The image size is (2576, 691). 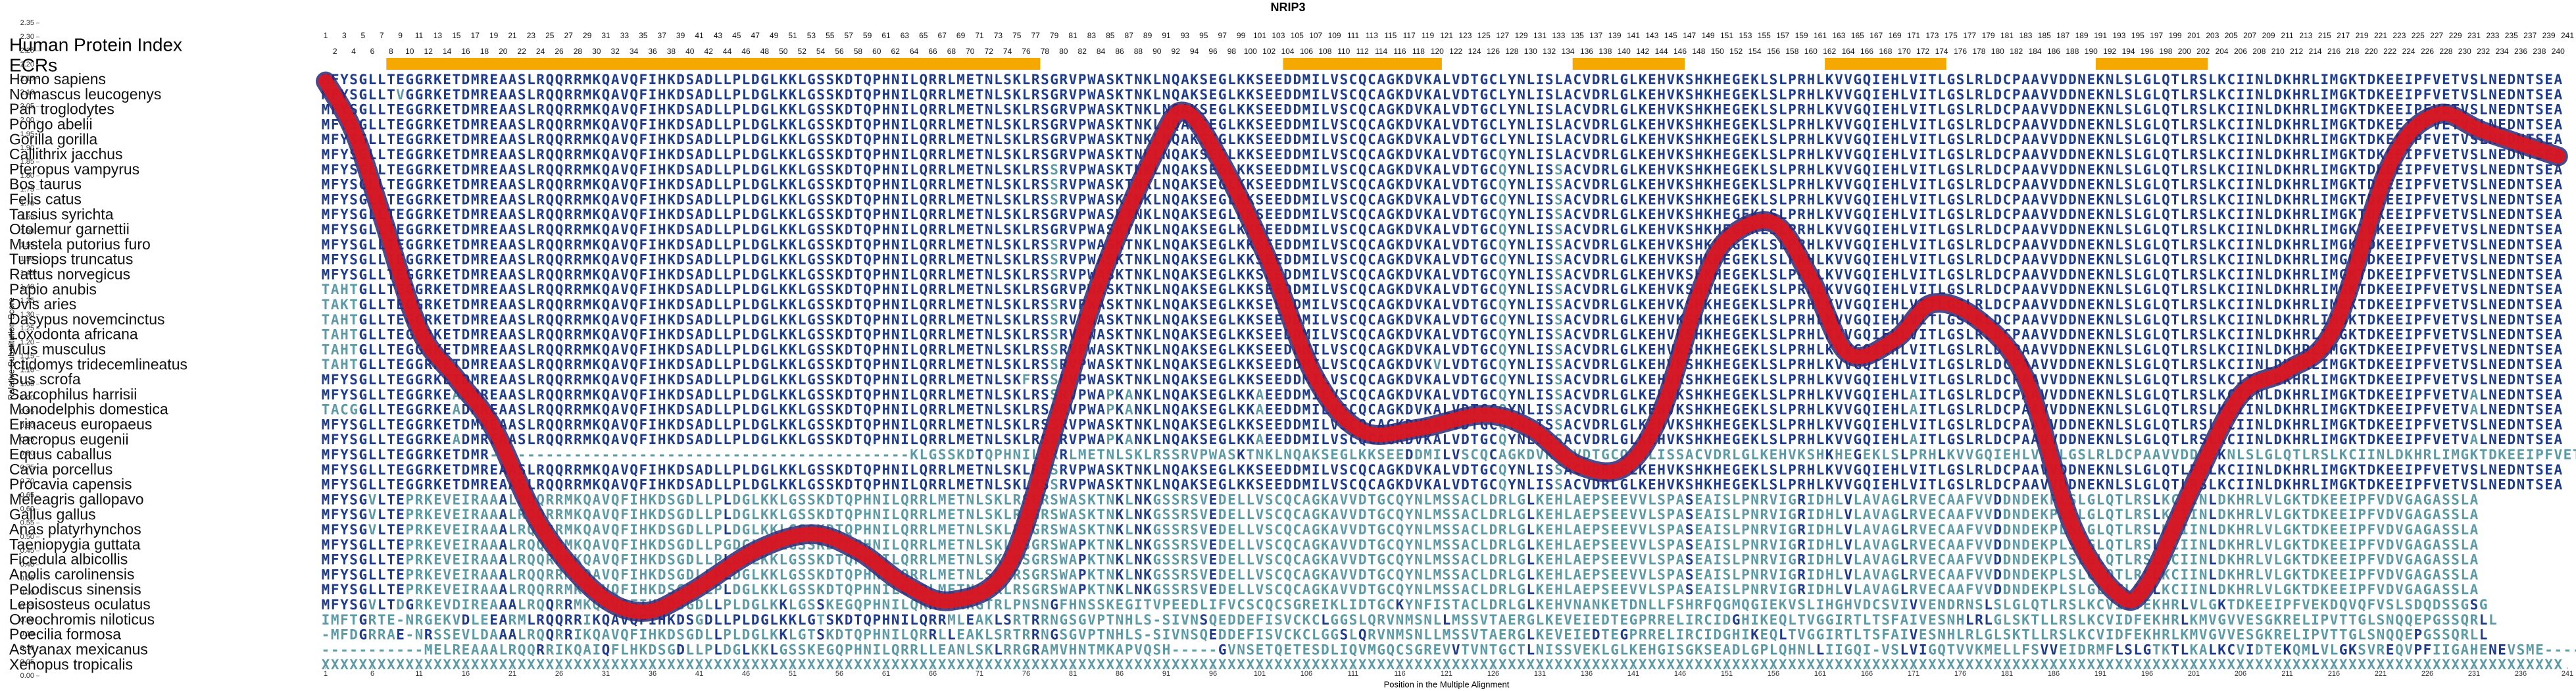 What do you see at coordinates (2007, 674) in the screenshot?
I see `x-tick-label: 181` at bounding box center [2007, 674].